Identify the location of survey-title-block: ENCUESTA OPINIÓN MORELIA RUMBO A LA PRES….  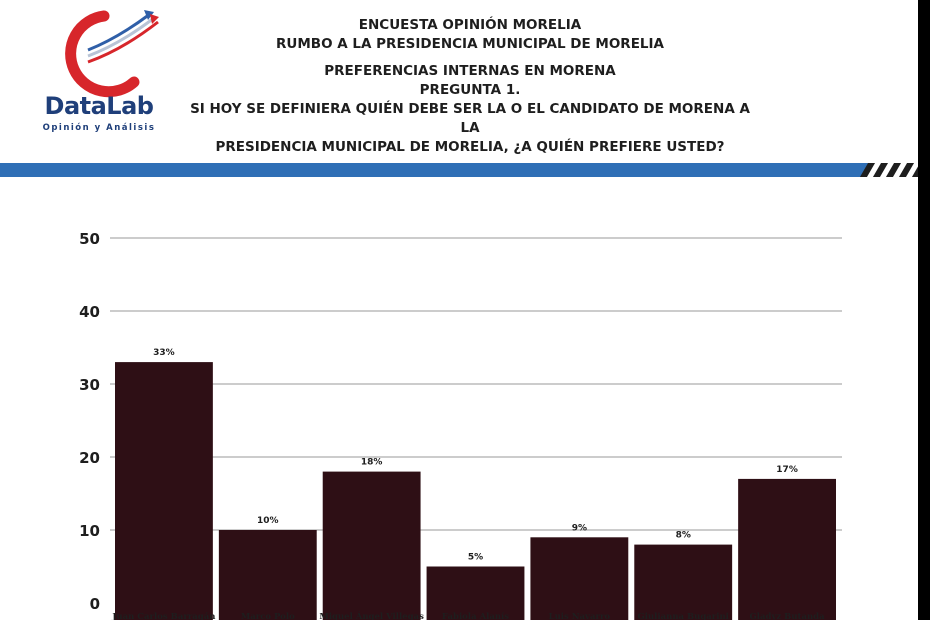
(470, 86).